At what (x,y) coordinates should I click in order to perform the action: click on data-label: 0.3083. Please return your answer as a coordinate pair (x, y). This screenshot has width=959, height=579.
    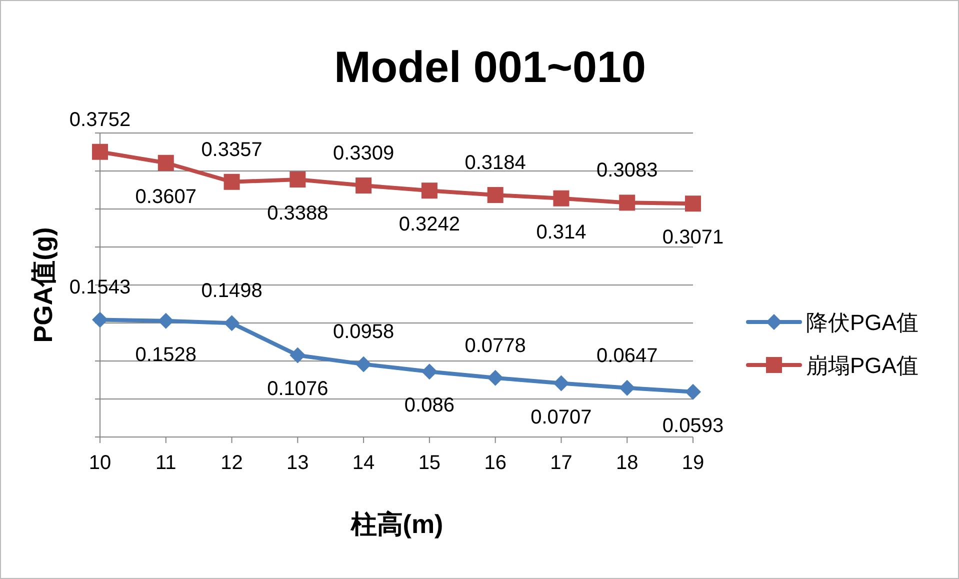
    Looking at the image, I should click on (627, 171).